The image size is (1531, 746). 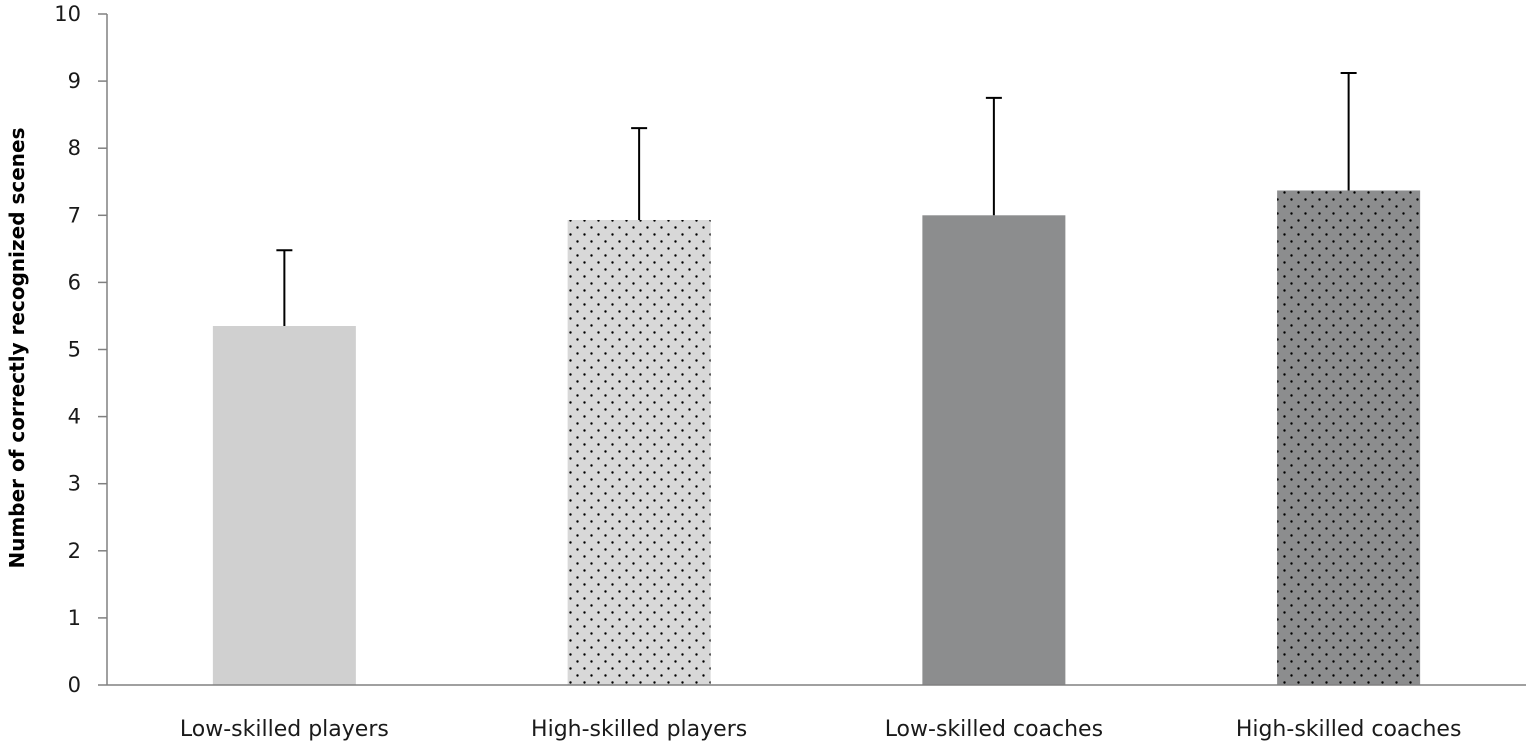 What do you see at coordinates (17, 347) in the screenshot?
I see `y-axis-title: Number of correctly recognized scenes` at bounding box center [17, 347].